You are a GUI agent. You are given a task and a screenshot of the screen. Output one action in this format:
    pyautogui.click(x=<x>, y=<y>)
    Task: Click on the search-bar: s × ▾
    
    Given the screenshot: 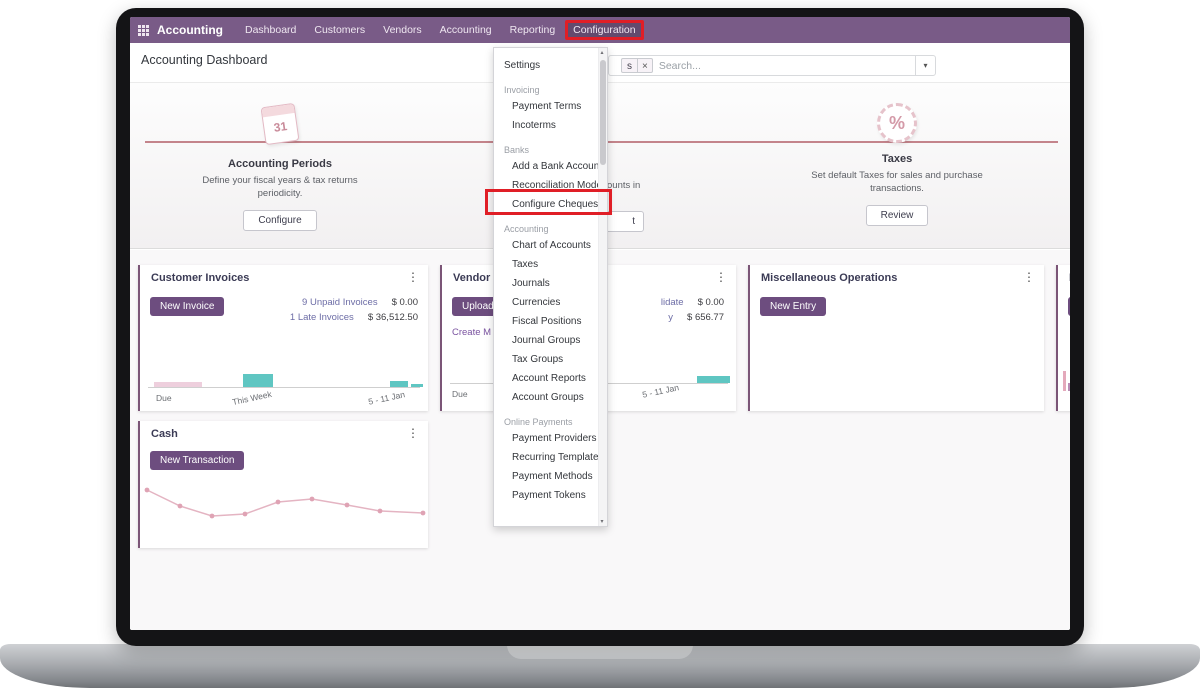 What is the action you would take?
    pyautogui.click(x=772, y=65)
    